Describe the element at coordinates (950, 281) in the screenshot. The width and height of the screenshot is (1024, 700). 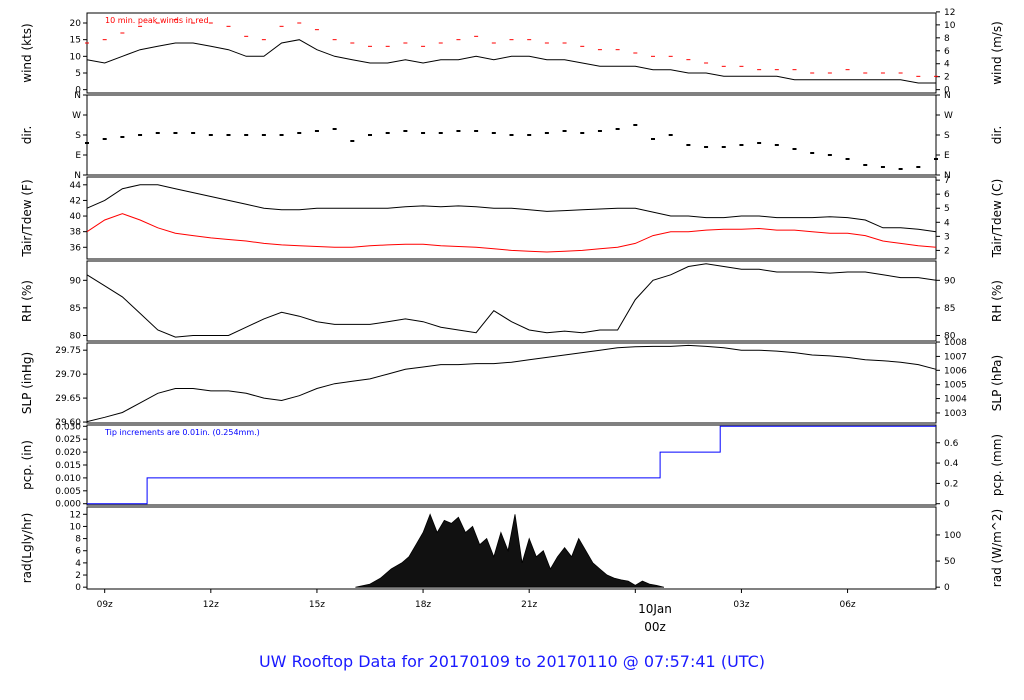
I see `y-tick-label-right: 90` at that location.